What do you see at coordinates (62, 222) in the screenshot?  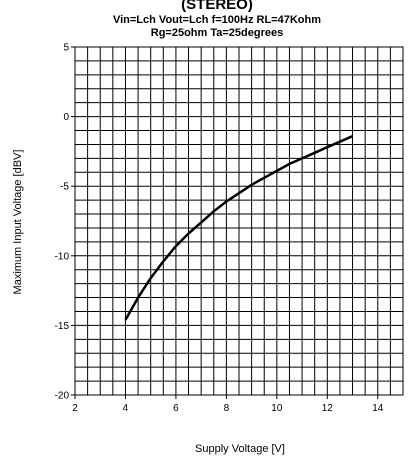 I see `y-axis-tick-labels: 5 0 -5 -10 -15 -20` at bounding box center [62, 222].